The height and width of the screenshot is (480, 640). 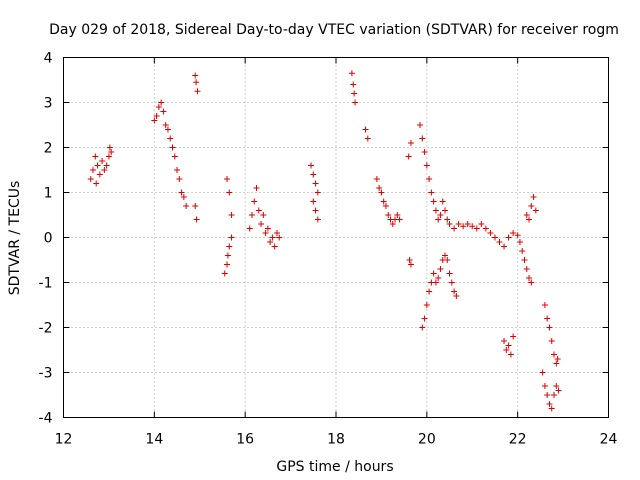 What do you see at coordinates (334, 467) in the screenshot?
I see `x-axis-label: GPS time / hours` at bounding box center [334, 467].